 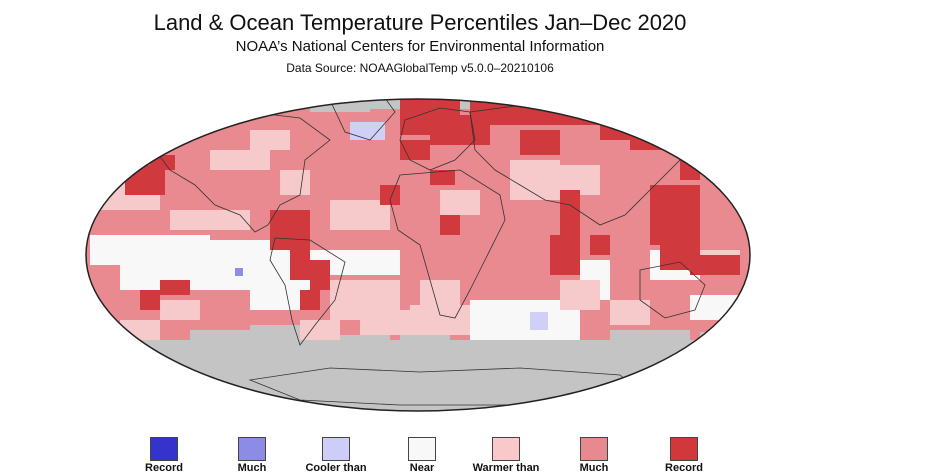 What do you see at coordinates (362, 120) in the screenshot?
I see `greenland-outline` at bounding box center [362, 120].